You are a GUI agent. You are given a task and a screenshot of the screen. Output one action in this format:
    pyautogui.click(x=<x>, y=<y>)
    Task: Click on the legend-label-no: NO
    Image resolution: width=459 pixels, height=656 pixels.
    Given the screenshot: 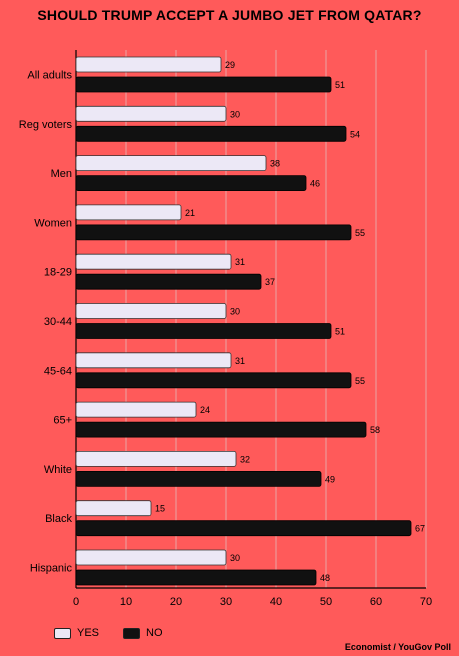 What is the action you would take?
    pyautogui.click(x=154, y=633)
    